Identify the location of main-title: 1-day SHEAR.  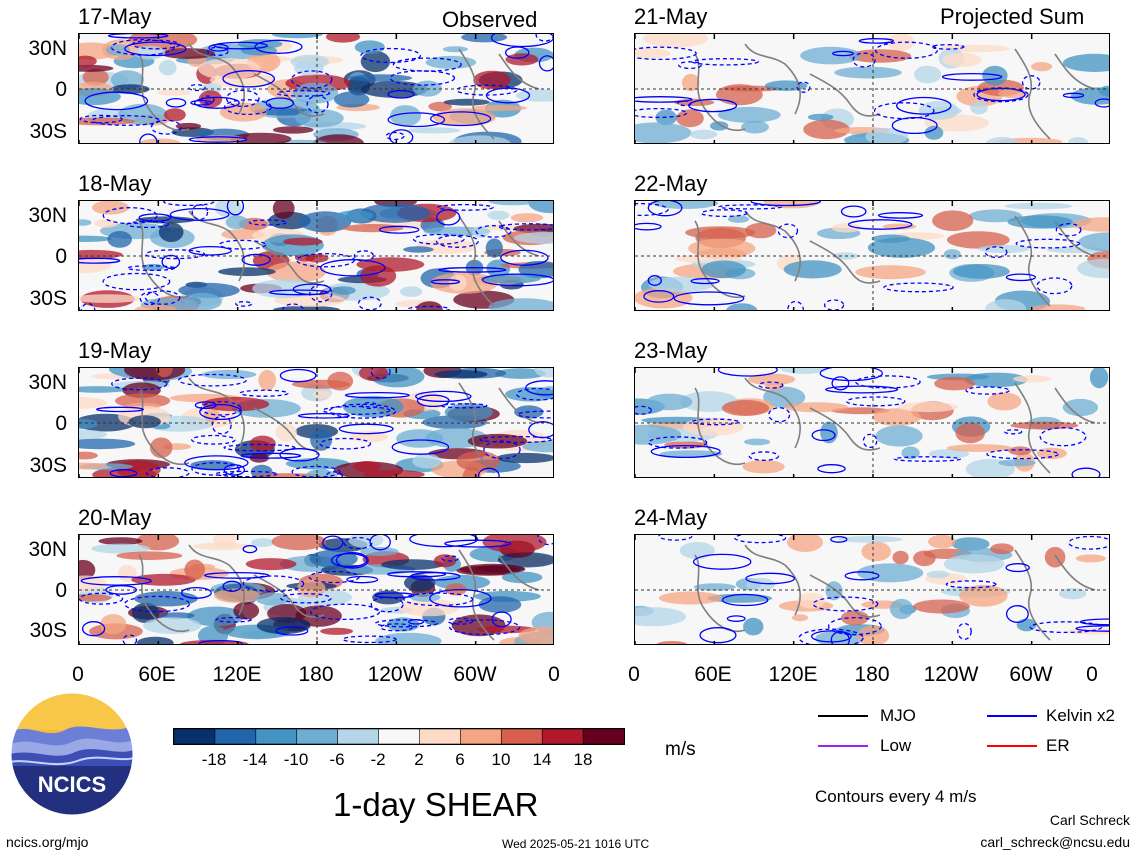
(436, 804).